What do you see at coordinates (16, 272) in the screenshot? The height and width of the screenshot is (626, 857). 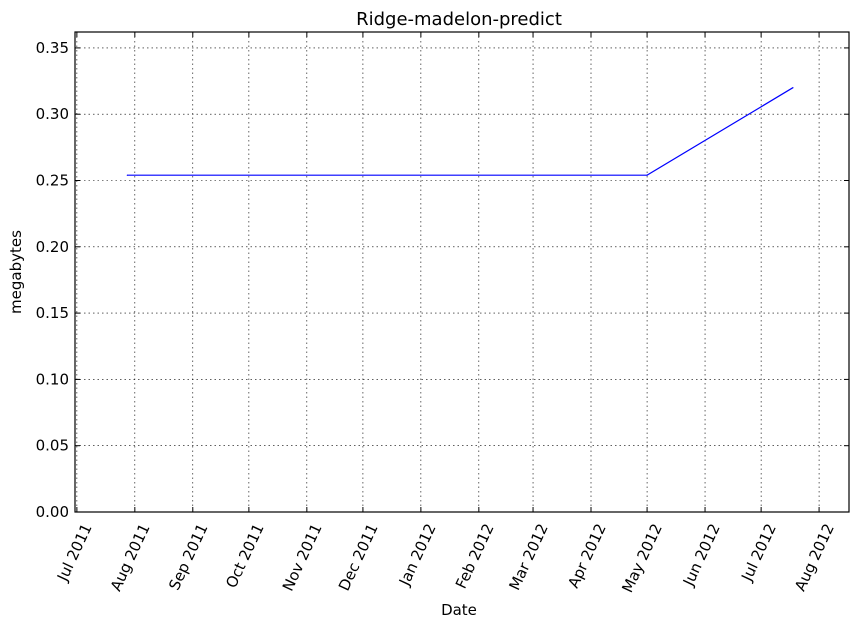 I see `y-axis-title: megabytes` at bounding box center [16, 272].